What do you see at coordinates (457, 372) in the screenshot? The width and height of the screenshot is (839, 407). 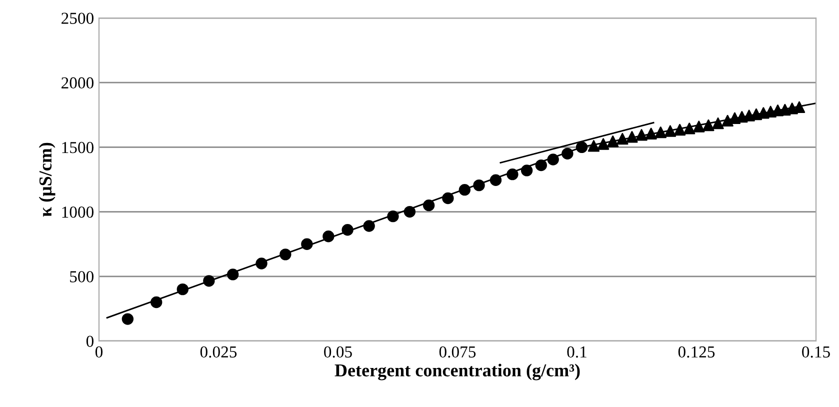 I see `x-axis-title: Detergent concentration (g/cm³)` at bounding box center [457, 372].